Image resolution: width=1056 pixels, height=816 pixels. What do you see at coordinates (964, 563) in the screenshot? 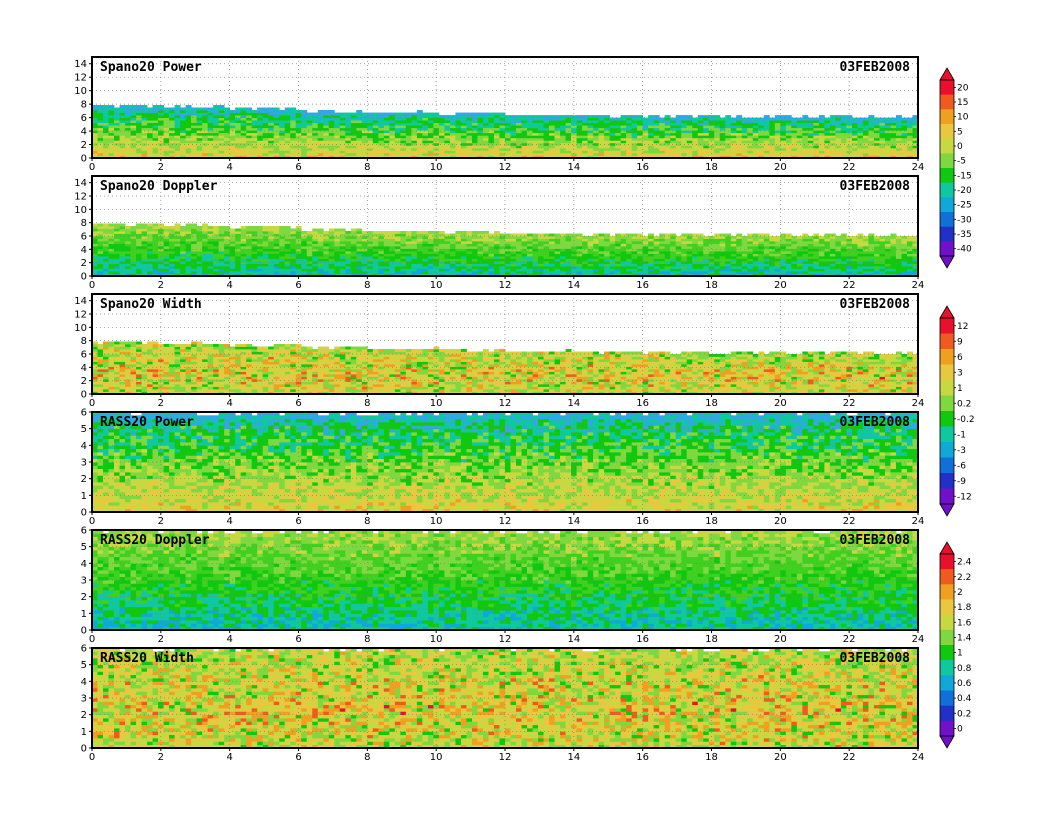
I see `colorbar-label: 2.4` at bounding box center [964, 563].